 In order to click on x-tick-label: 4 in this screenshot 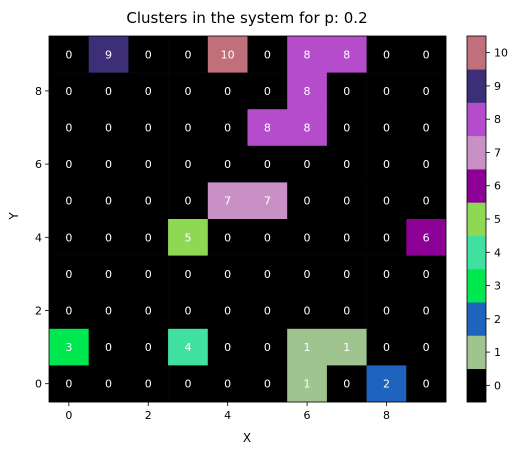, I will do `click(227, 415)`.